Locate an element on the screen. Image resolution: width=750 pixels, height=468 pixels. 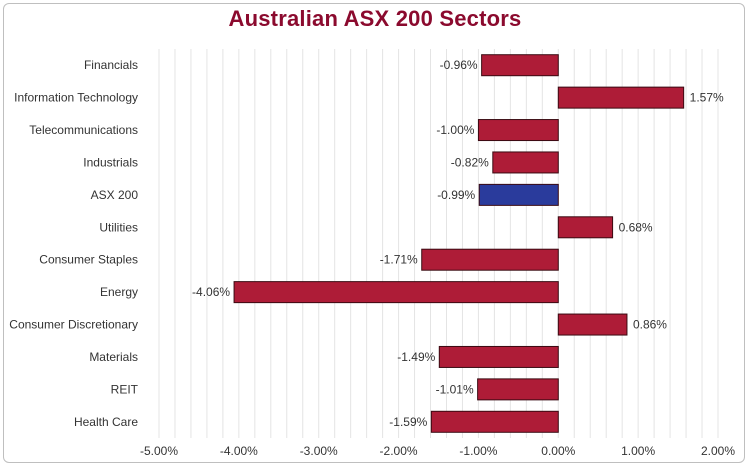
category-label: Consumer Discretionary is located at coordinates (73, 325).